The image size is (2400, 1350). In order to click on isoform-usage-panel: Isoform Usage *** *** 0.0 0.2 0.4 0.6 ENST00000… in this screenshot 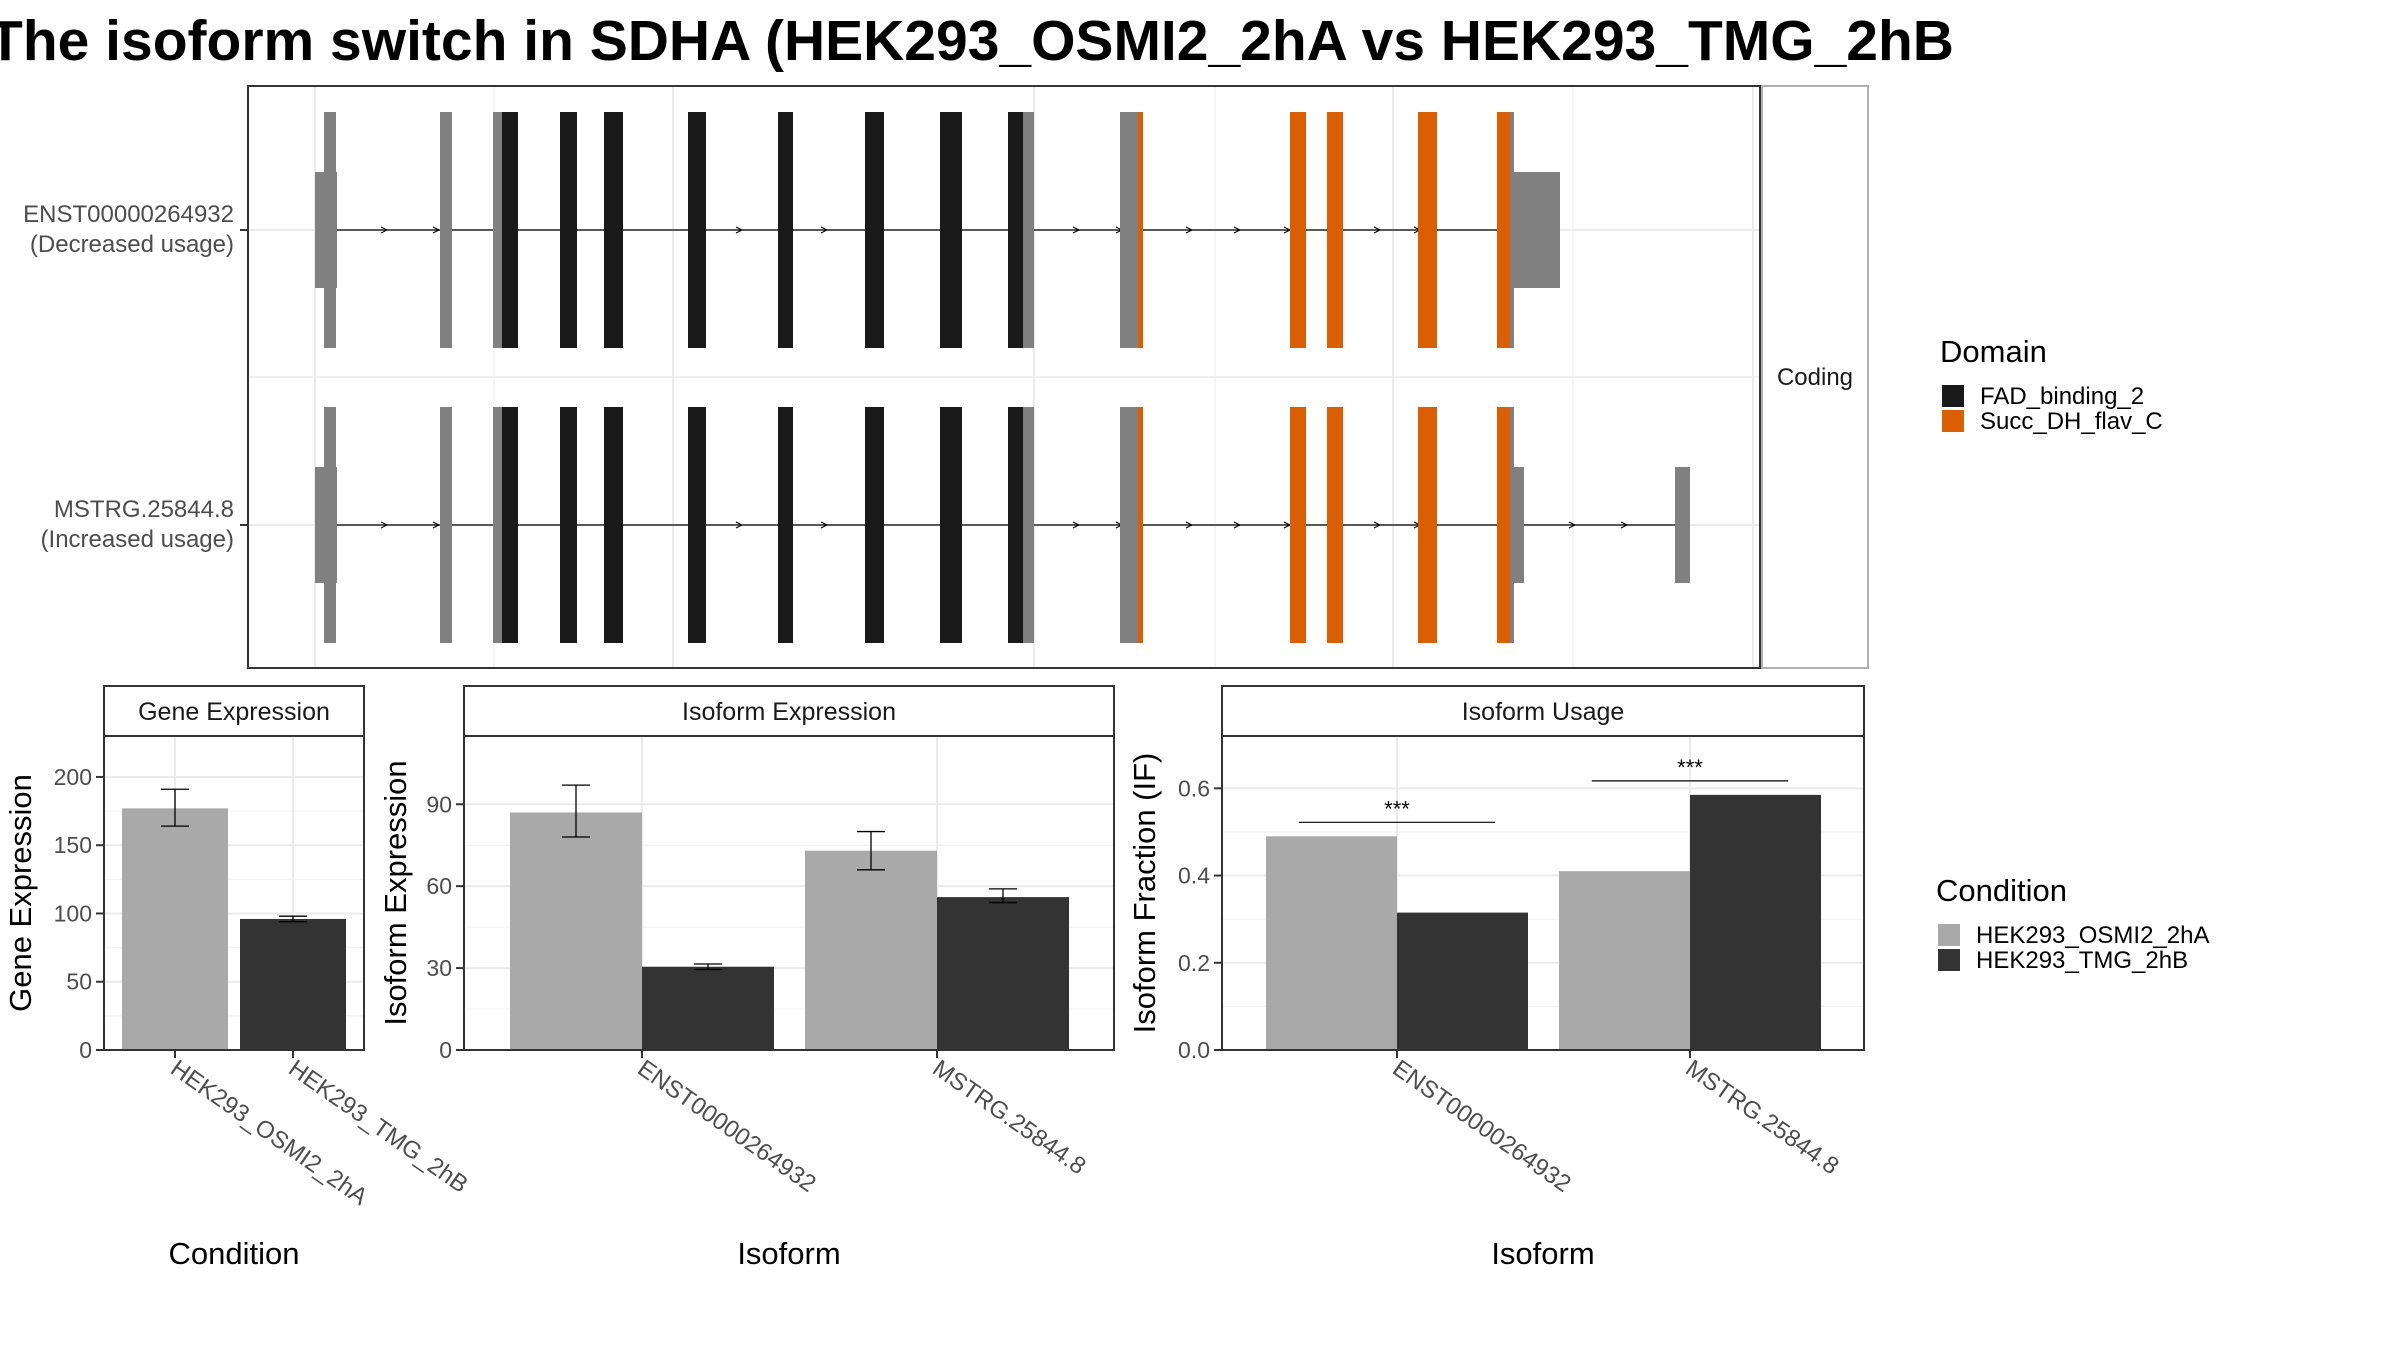, I will do `click(1496, 978)`.